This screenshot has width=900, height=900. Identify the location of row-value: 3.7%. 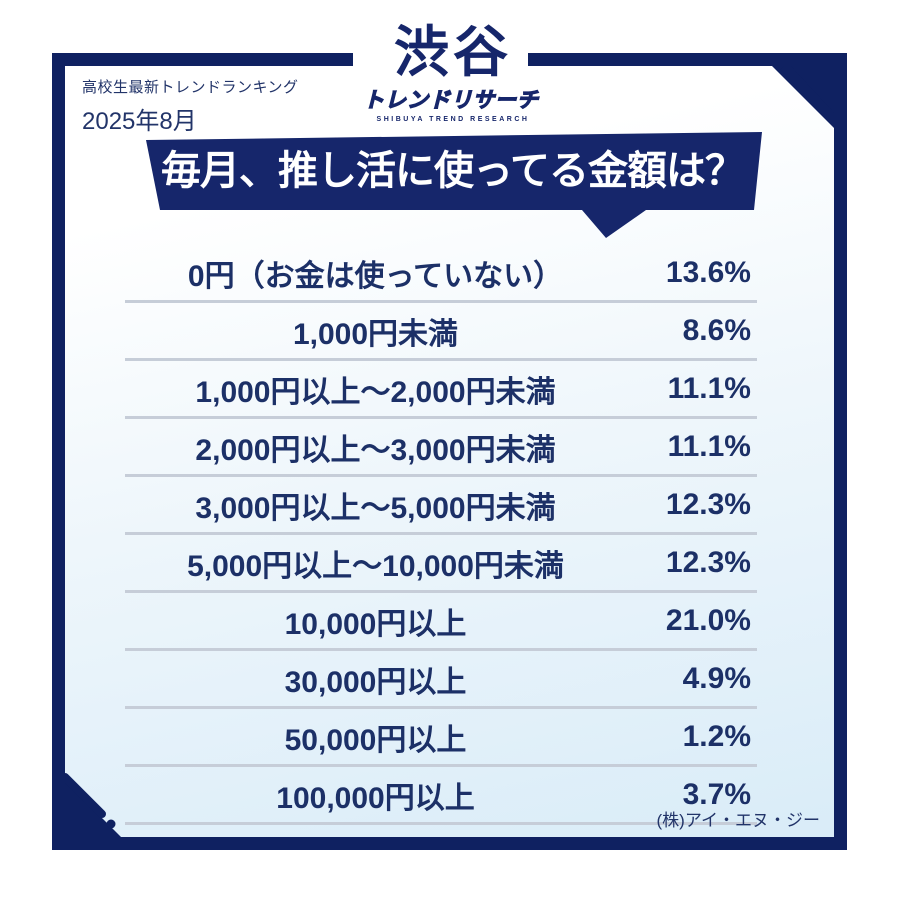
(716, 794).